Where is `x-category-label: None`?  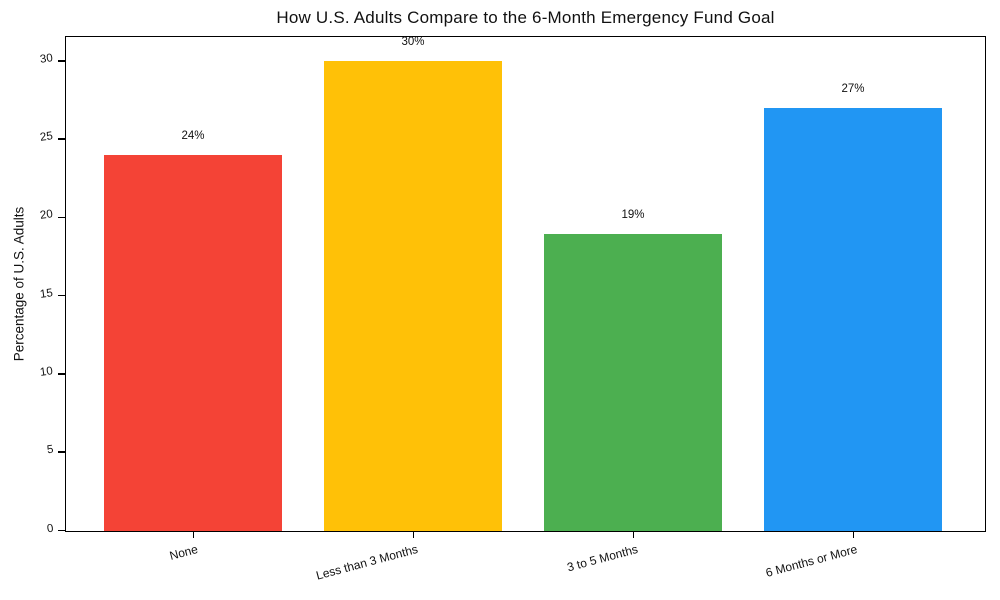 x-category-label: None is located at coordinates (183, 552).